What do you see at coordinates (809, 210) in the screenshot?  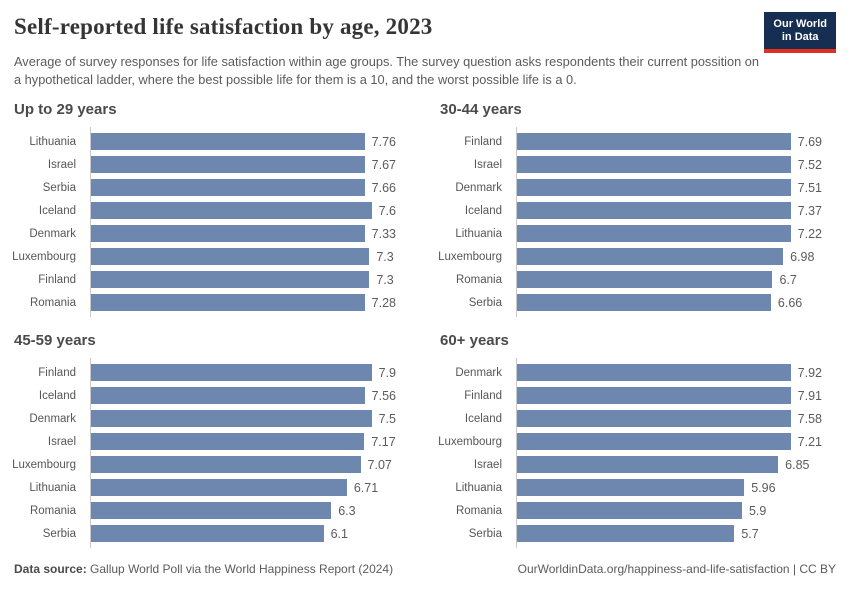 I see `value-label: 7.37` at bounding box center [809, 210].